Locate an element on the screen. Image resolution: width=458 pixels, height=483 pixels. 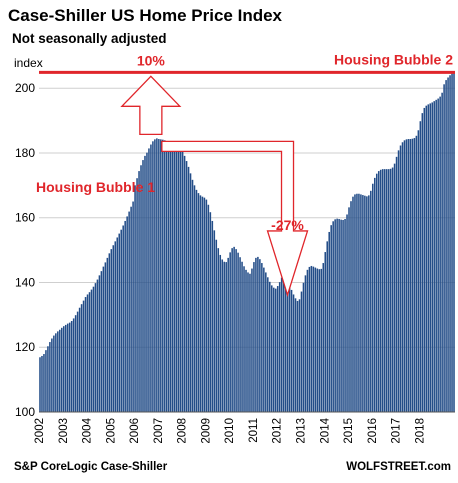
x-tick-label: 2010 is located at coordinates (230, 431).